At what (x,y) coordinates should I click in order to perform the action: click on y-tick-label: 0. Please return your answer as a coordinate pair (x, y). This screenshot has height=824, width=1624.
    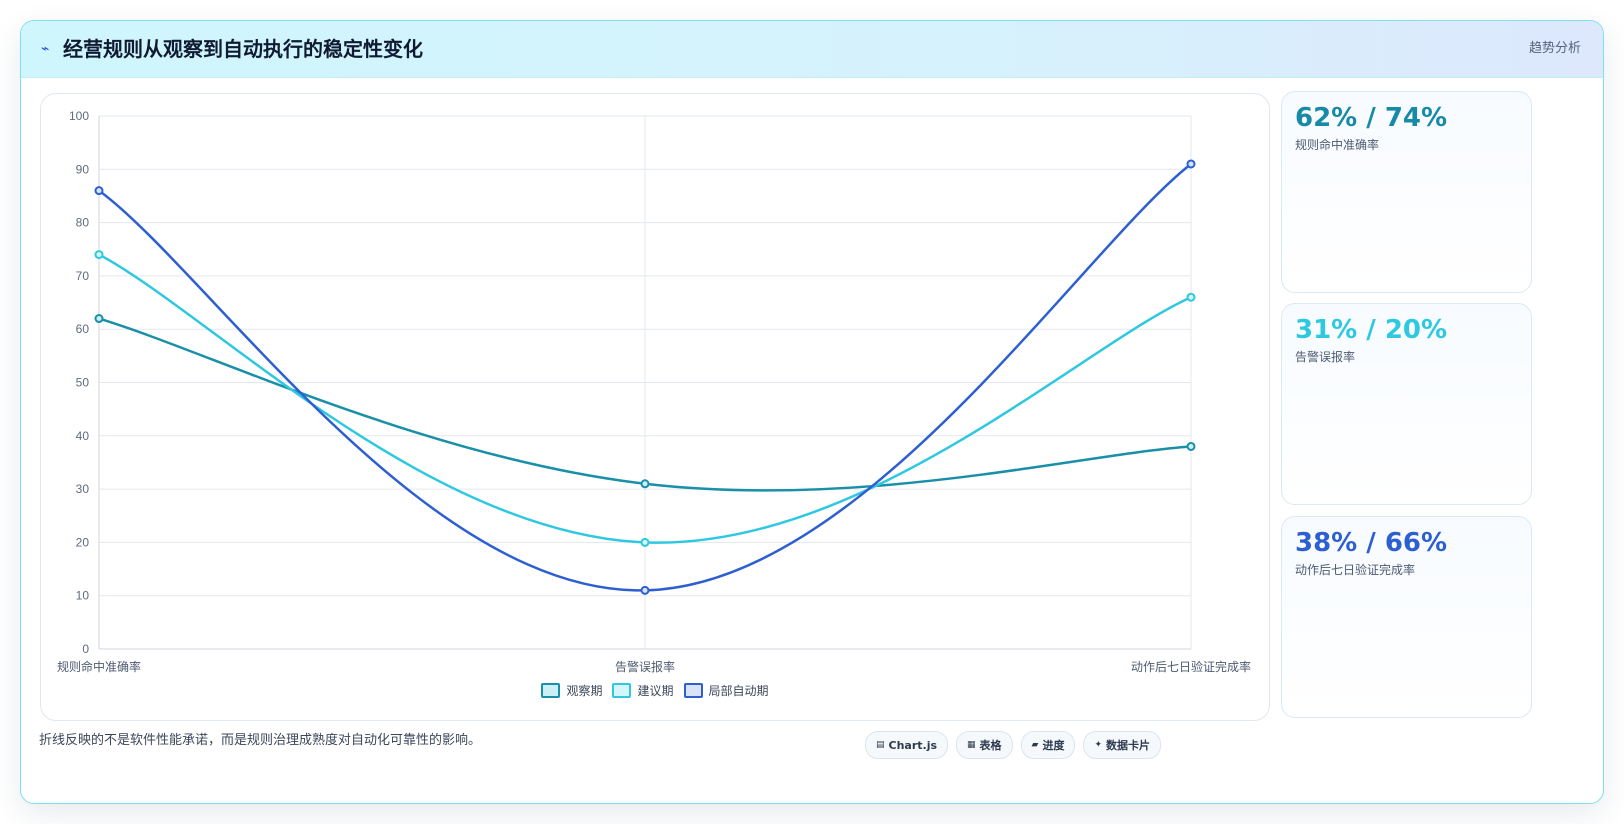
    Looking at the image, I should click on (85, 649).